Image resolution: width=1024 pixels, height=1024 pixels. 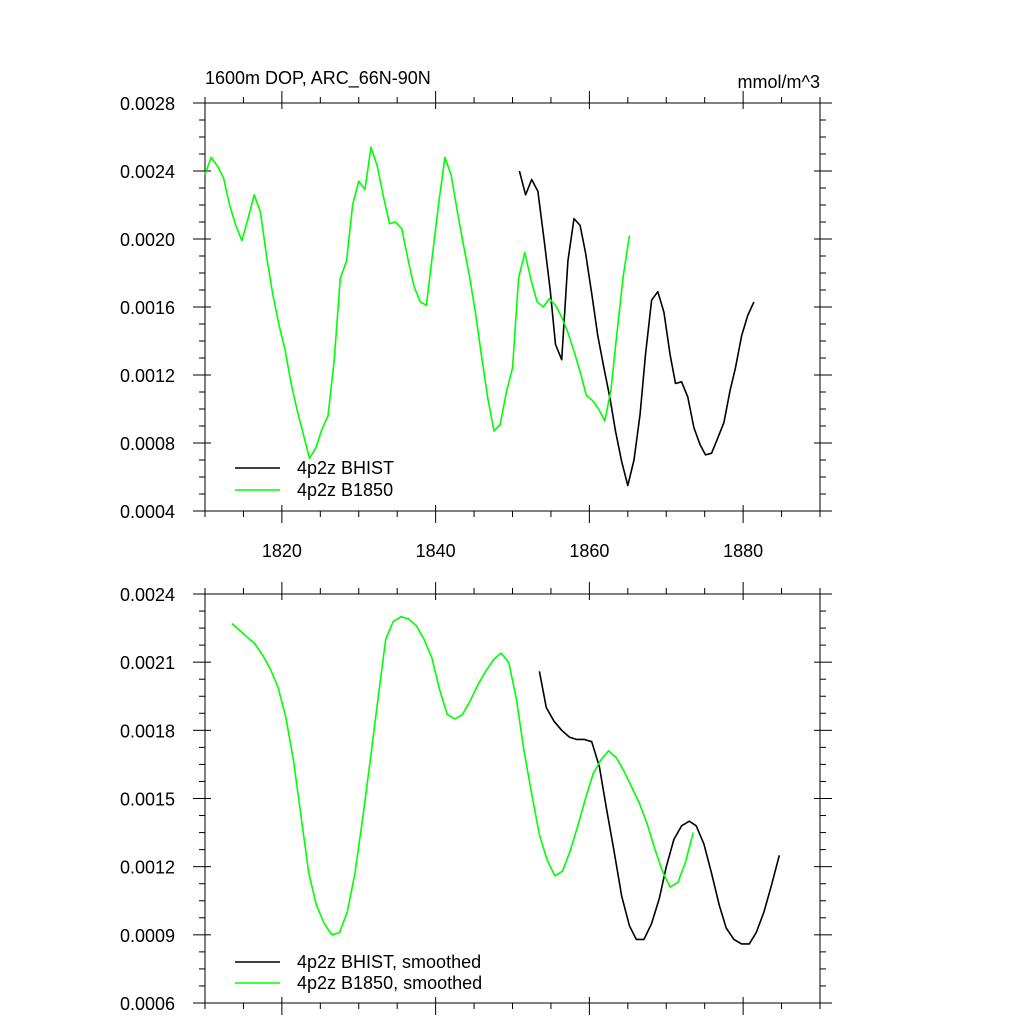 I want to click on y-tick-label: 0.0020, so click(x=147, y=240).